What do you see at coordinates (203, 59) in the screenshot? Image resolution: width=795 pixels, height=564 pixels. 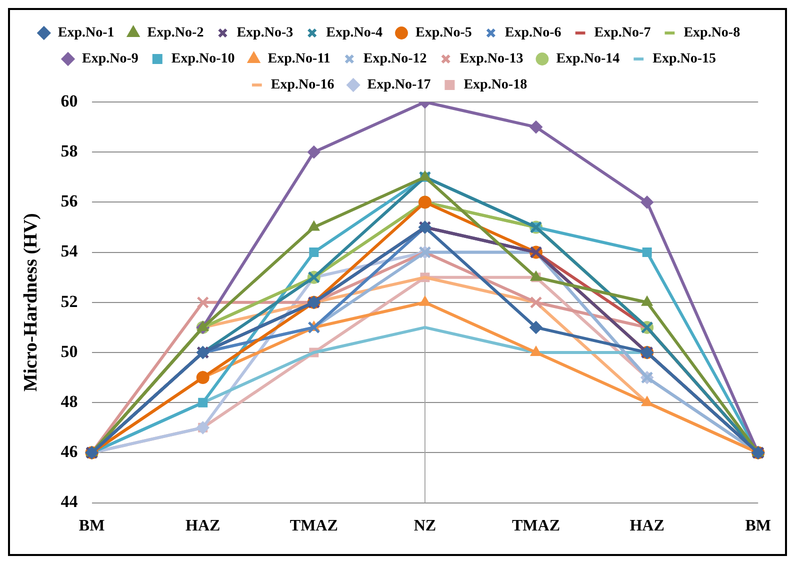 I see `legend-label: Exp.No-10` at bounding box center [203, 59].